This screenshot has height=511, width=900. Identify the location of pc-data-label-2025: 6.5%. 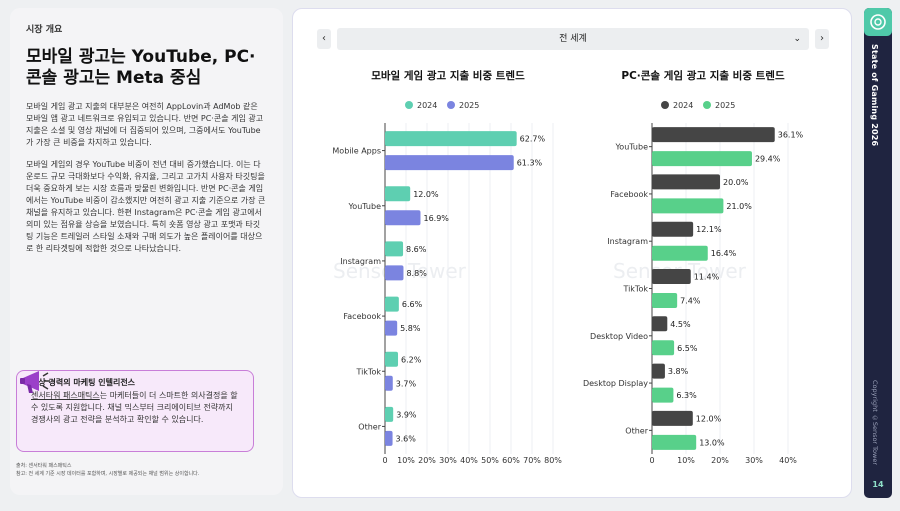
(687, 348).